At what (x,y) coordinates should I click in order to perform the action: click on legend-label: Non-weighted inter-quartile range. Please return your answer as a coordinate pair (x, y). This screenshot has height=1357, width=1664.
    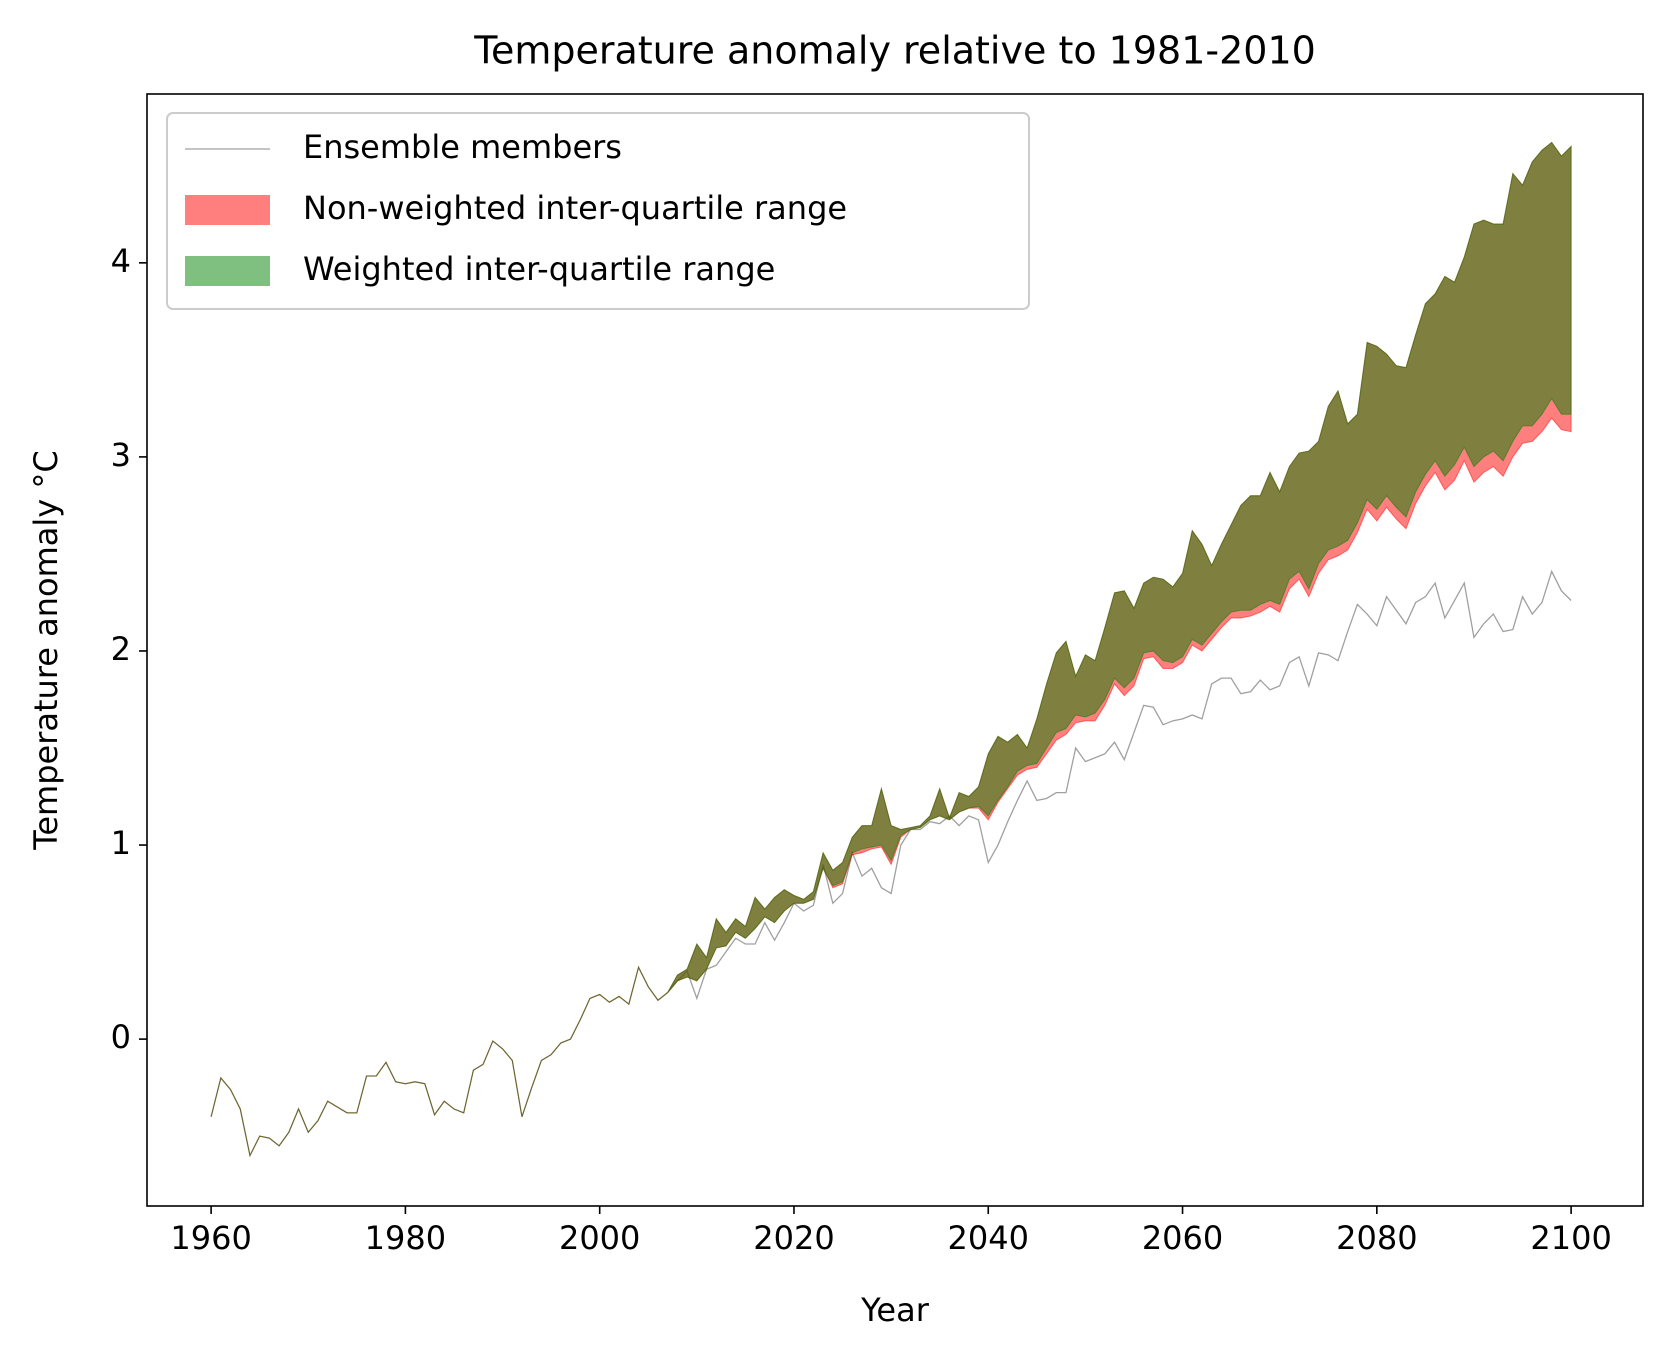
    Looking at the image, I should click on (575, 208).